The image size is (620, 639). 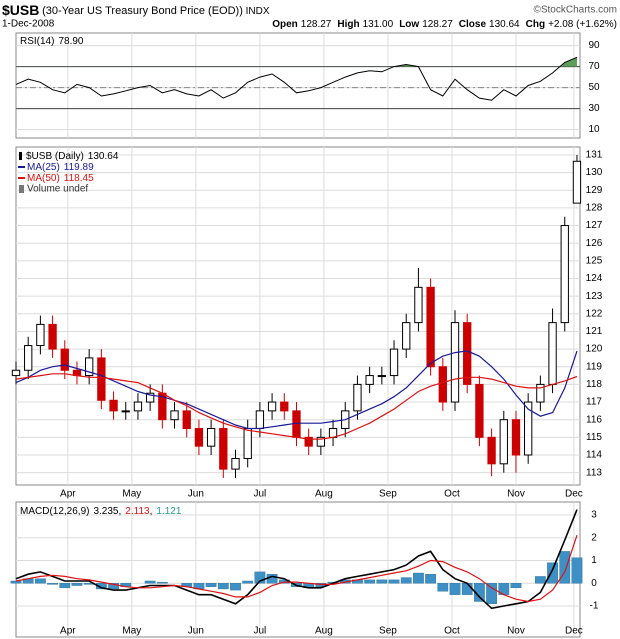 What do you see at coordinates (594, 606) in the screenshot?
I see `y-tick-label: -1` at bounding box center [594, 606].